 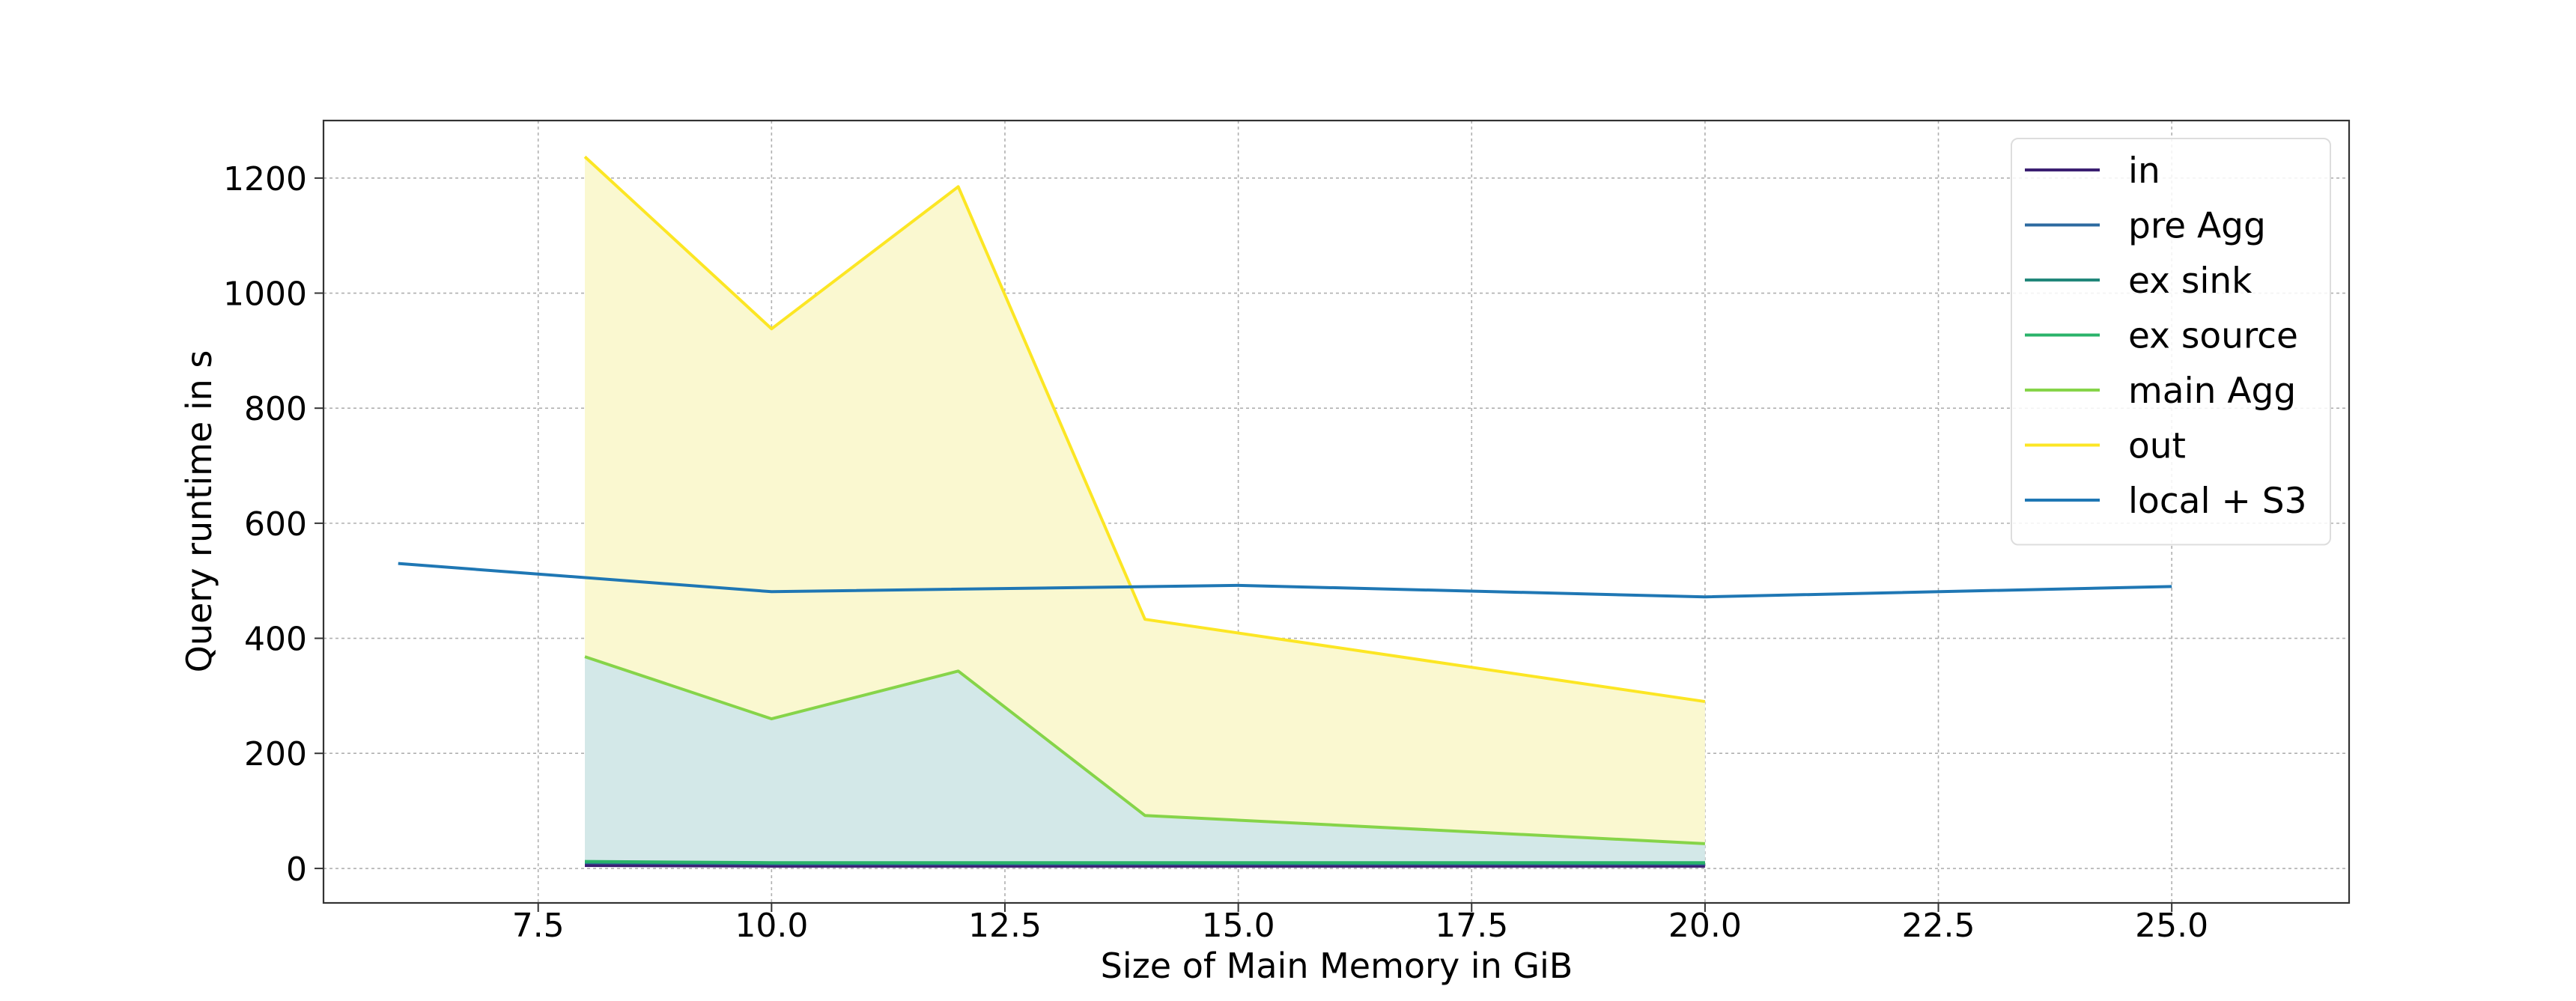 I want to click on x-tick-label: 10.0, so click(x=771, y=926).